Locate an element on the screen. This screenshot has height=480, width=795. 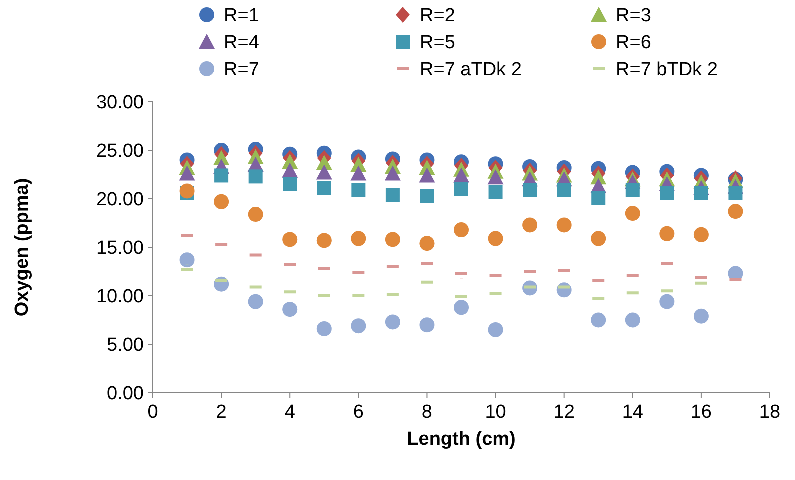
x-tick-label: 6 is located at coordinates (358, 412).